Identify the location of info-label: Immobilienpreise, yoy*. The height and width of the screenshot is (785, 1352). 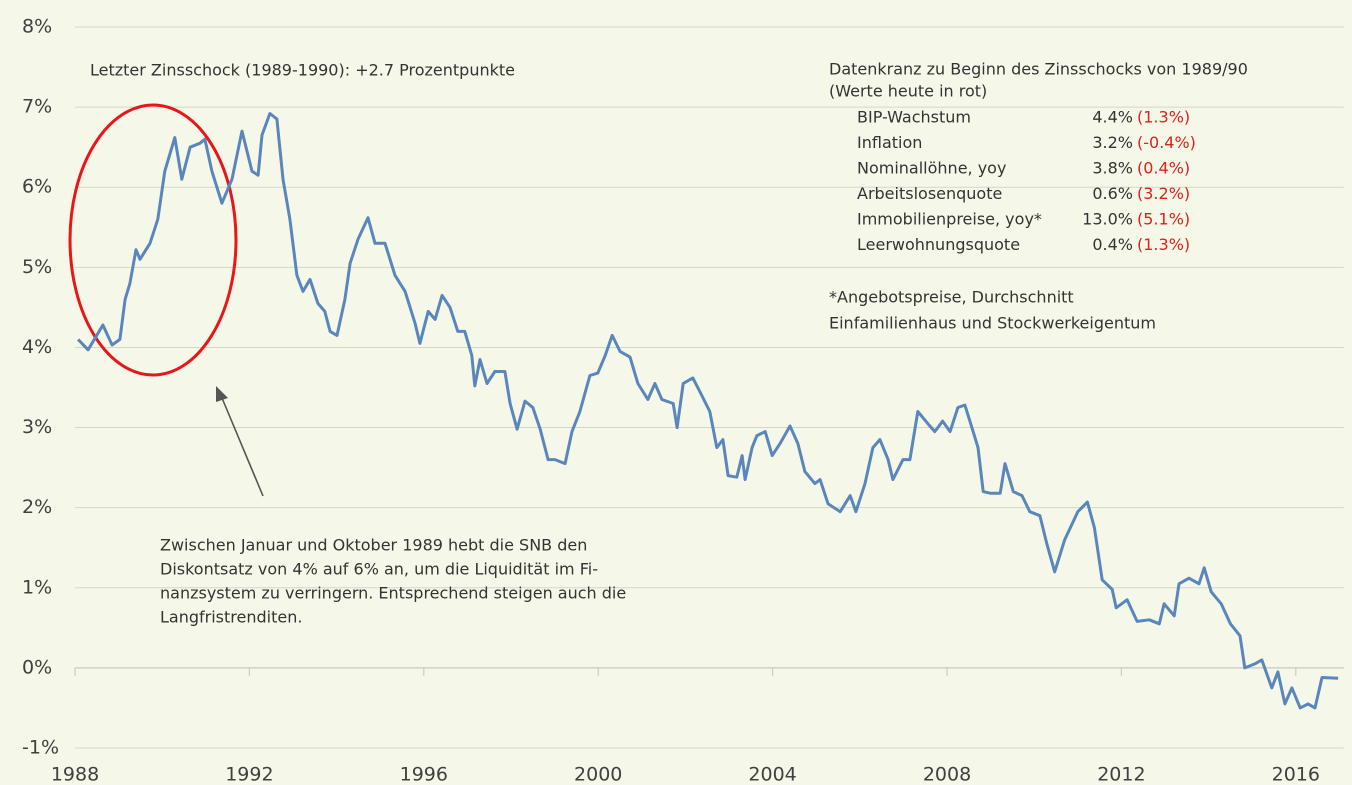
(949, 219).